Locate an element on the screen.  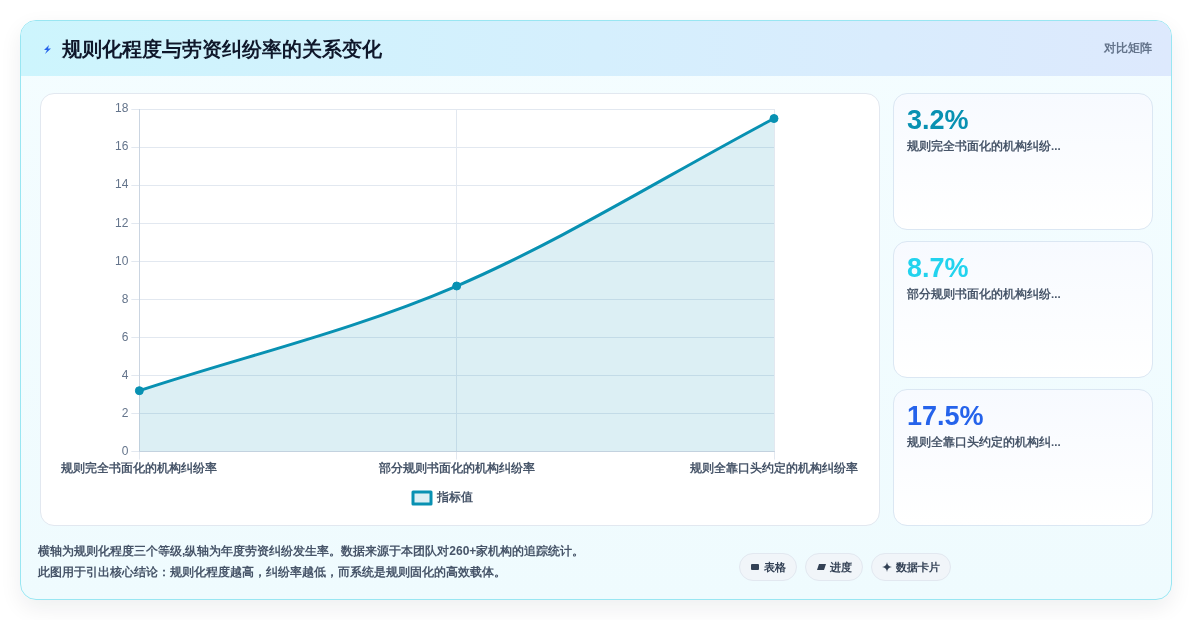
pill-button: 数据卡片 is located at coordinates (911, 567).